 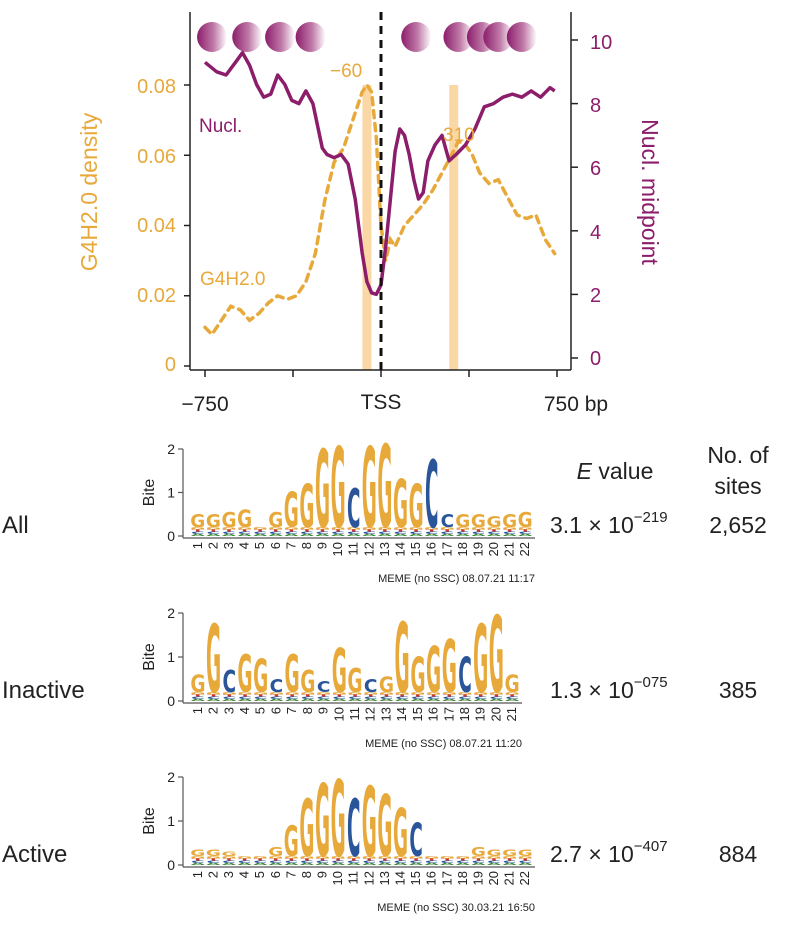 What do you see at coordinates (384, 878) in the screenshot?
I see `logo-position-13: 13` at bounding box center [384, 878].